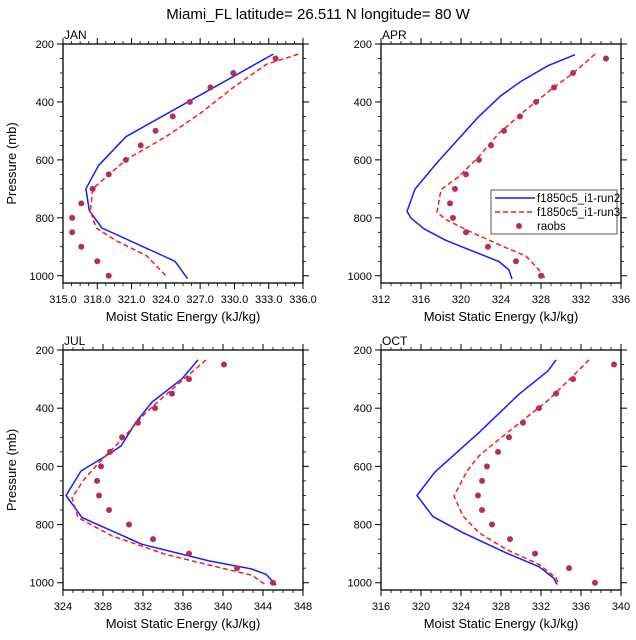 The height and width of the screenshot is (640, 636). I want to click on x-tick-label: 320, so click(421, 607).